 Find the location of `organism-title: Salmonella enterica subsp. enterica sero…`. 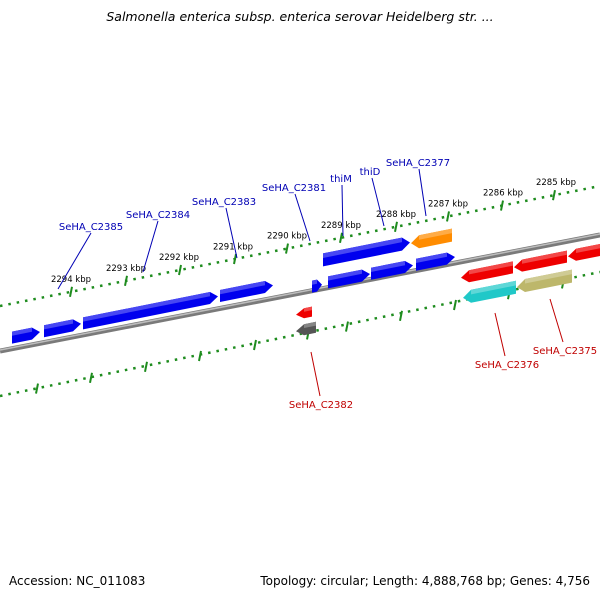

organism-title: Salmonella enterica subsp. enterica sero… is located at coordinates (300, 16).